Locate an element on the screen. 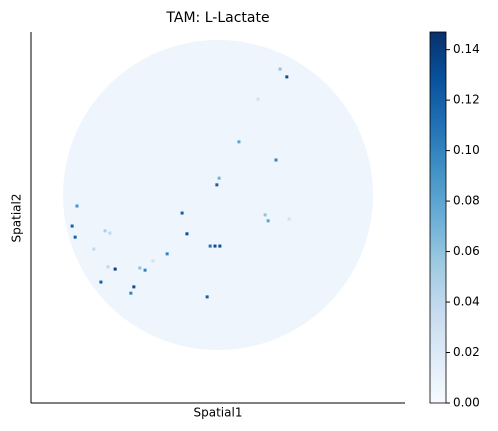  colorbar-tick-label: 0.04 is located at coordinates (466, 302).